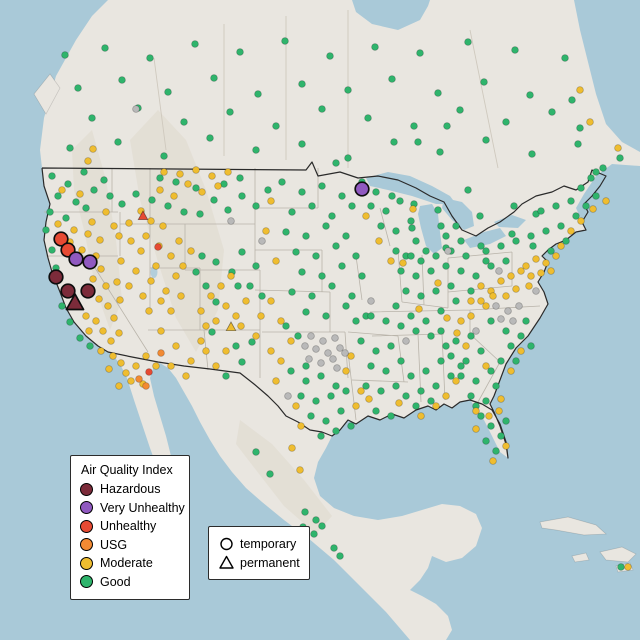 The height and width of the screenshot is (640, 640). Describe the element at coordinates (149, 372) in the screenshot. I see `monitor-dot-unhealthy` at that location.